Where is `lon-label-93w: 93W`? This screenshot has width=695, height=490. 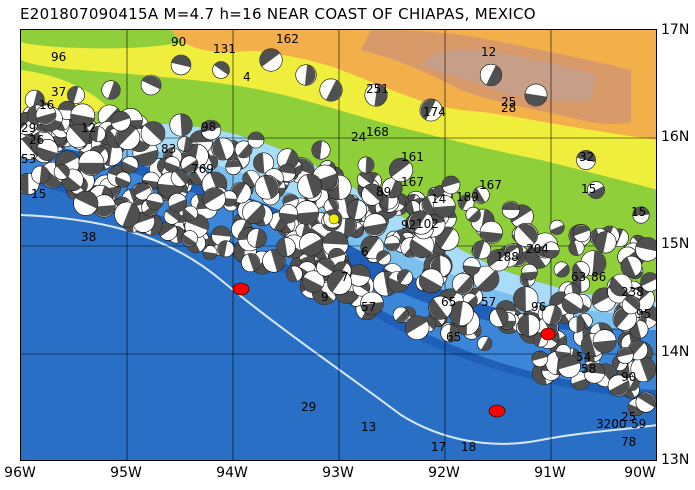
lon-label-93w: 93W is located at coordinates (338, 473).